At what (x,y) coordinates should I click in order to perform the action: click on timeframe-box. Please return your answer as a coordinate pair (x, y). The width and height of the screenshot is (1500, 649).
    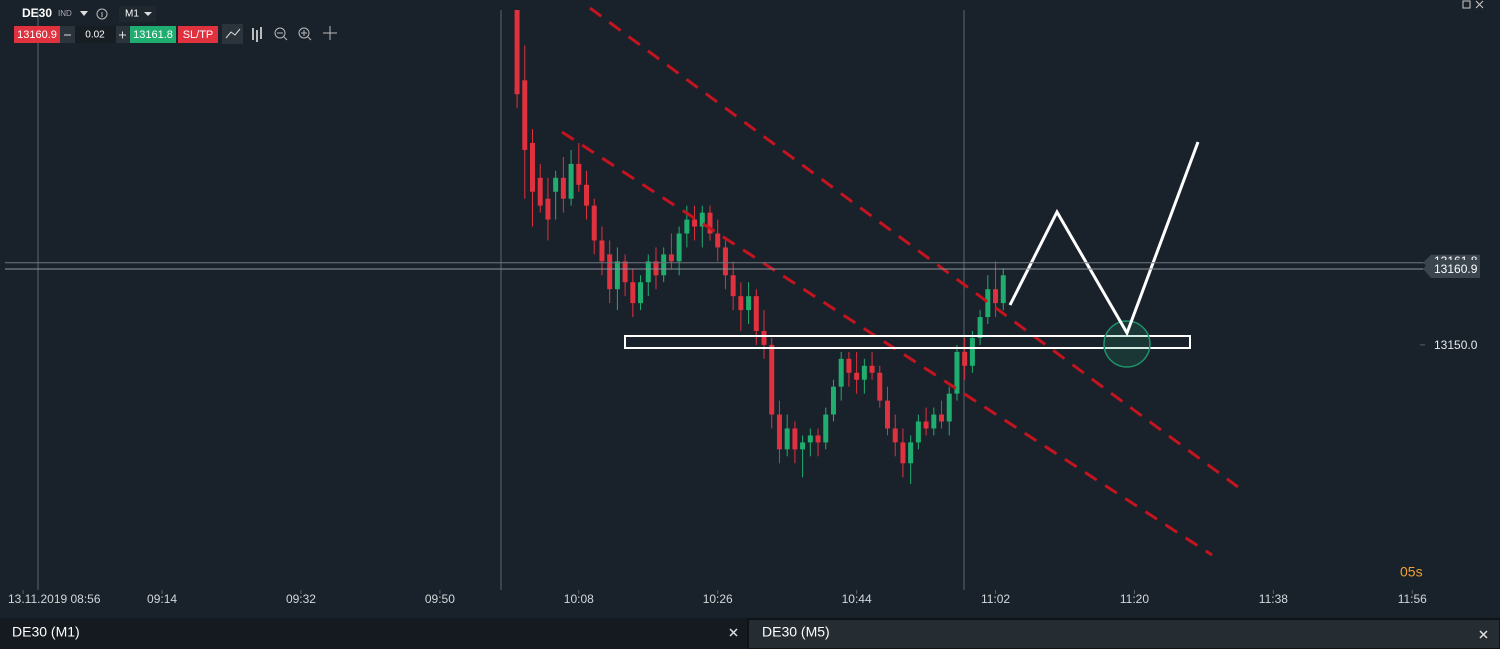
    Looking at the image, I should click on (137, 14).